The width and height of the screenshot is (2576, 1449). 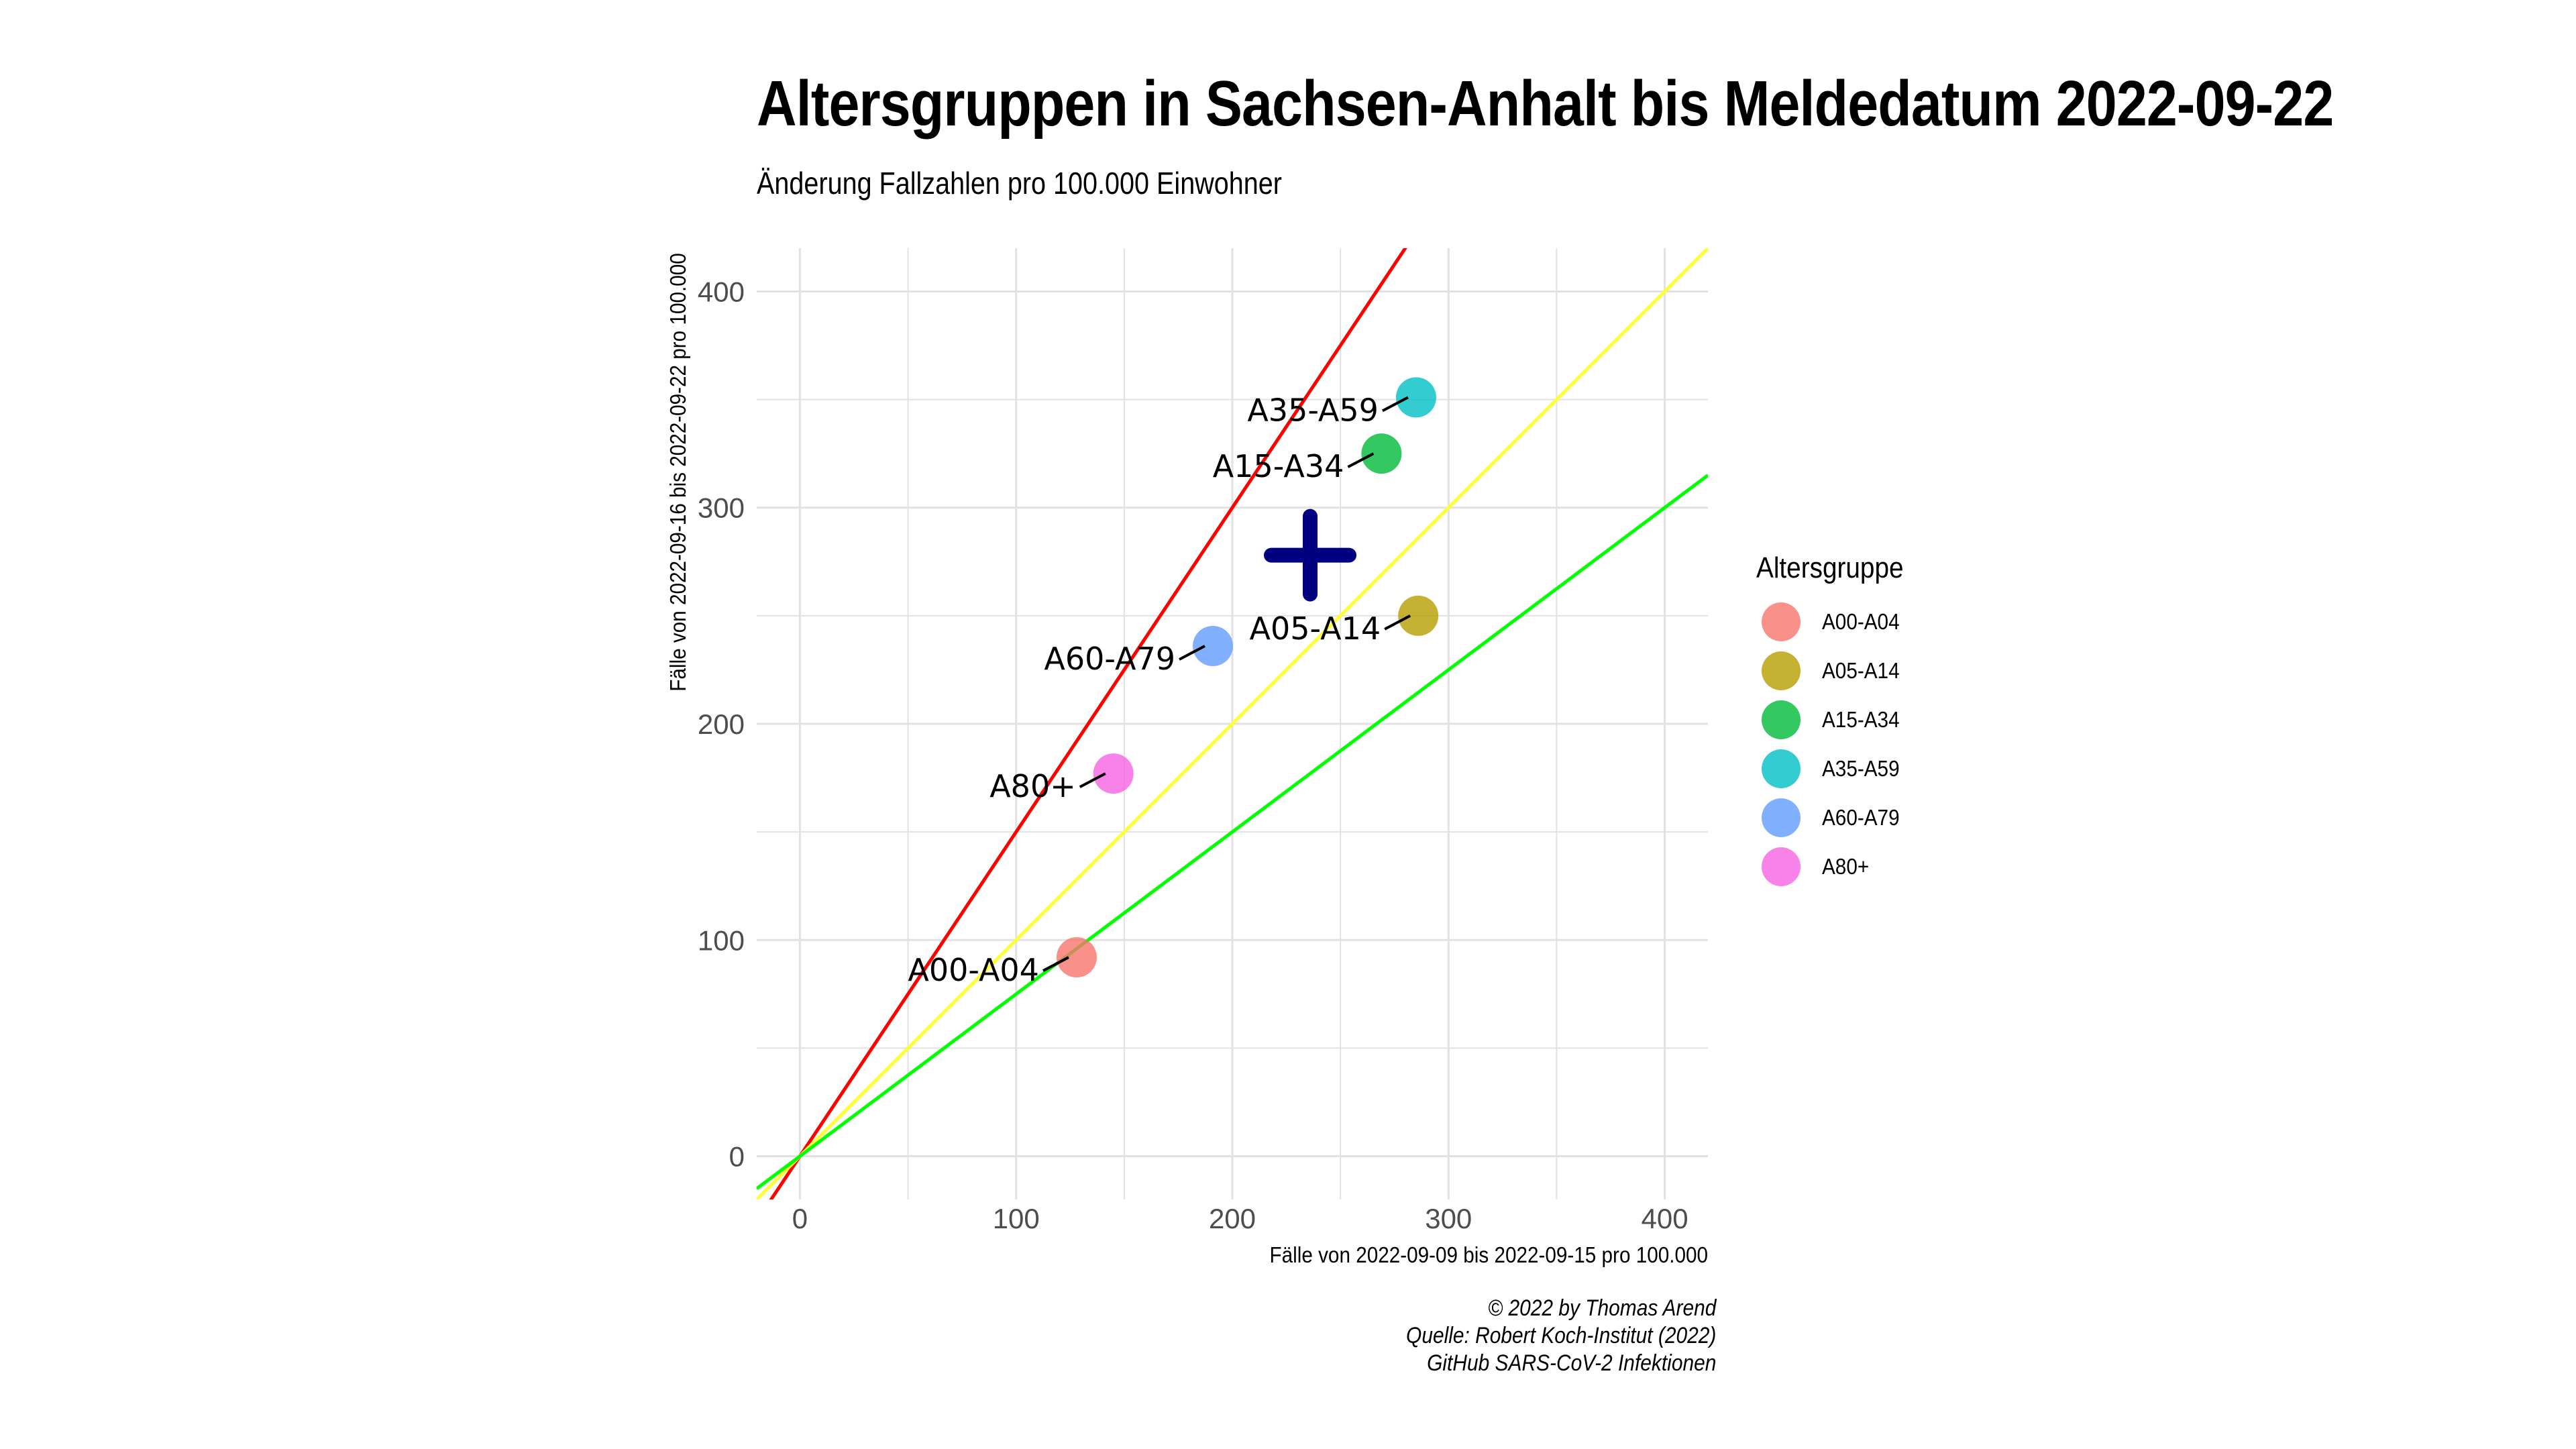 What do you see at coordinates (1212, 645) in the screenshot?
I see `point-A60-A79` at bounding box center [1212, 645].